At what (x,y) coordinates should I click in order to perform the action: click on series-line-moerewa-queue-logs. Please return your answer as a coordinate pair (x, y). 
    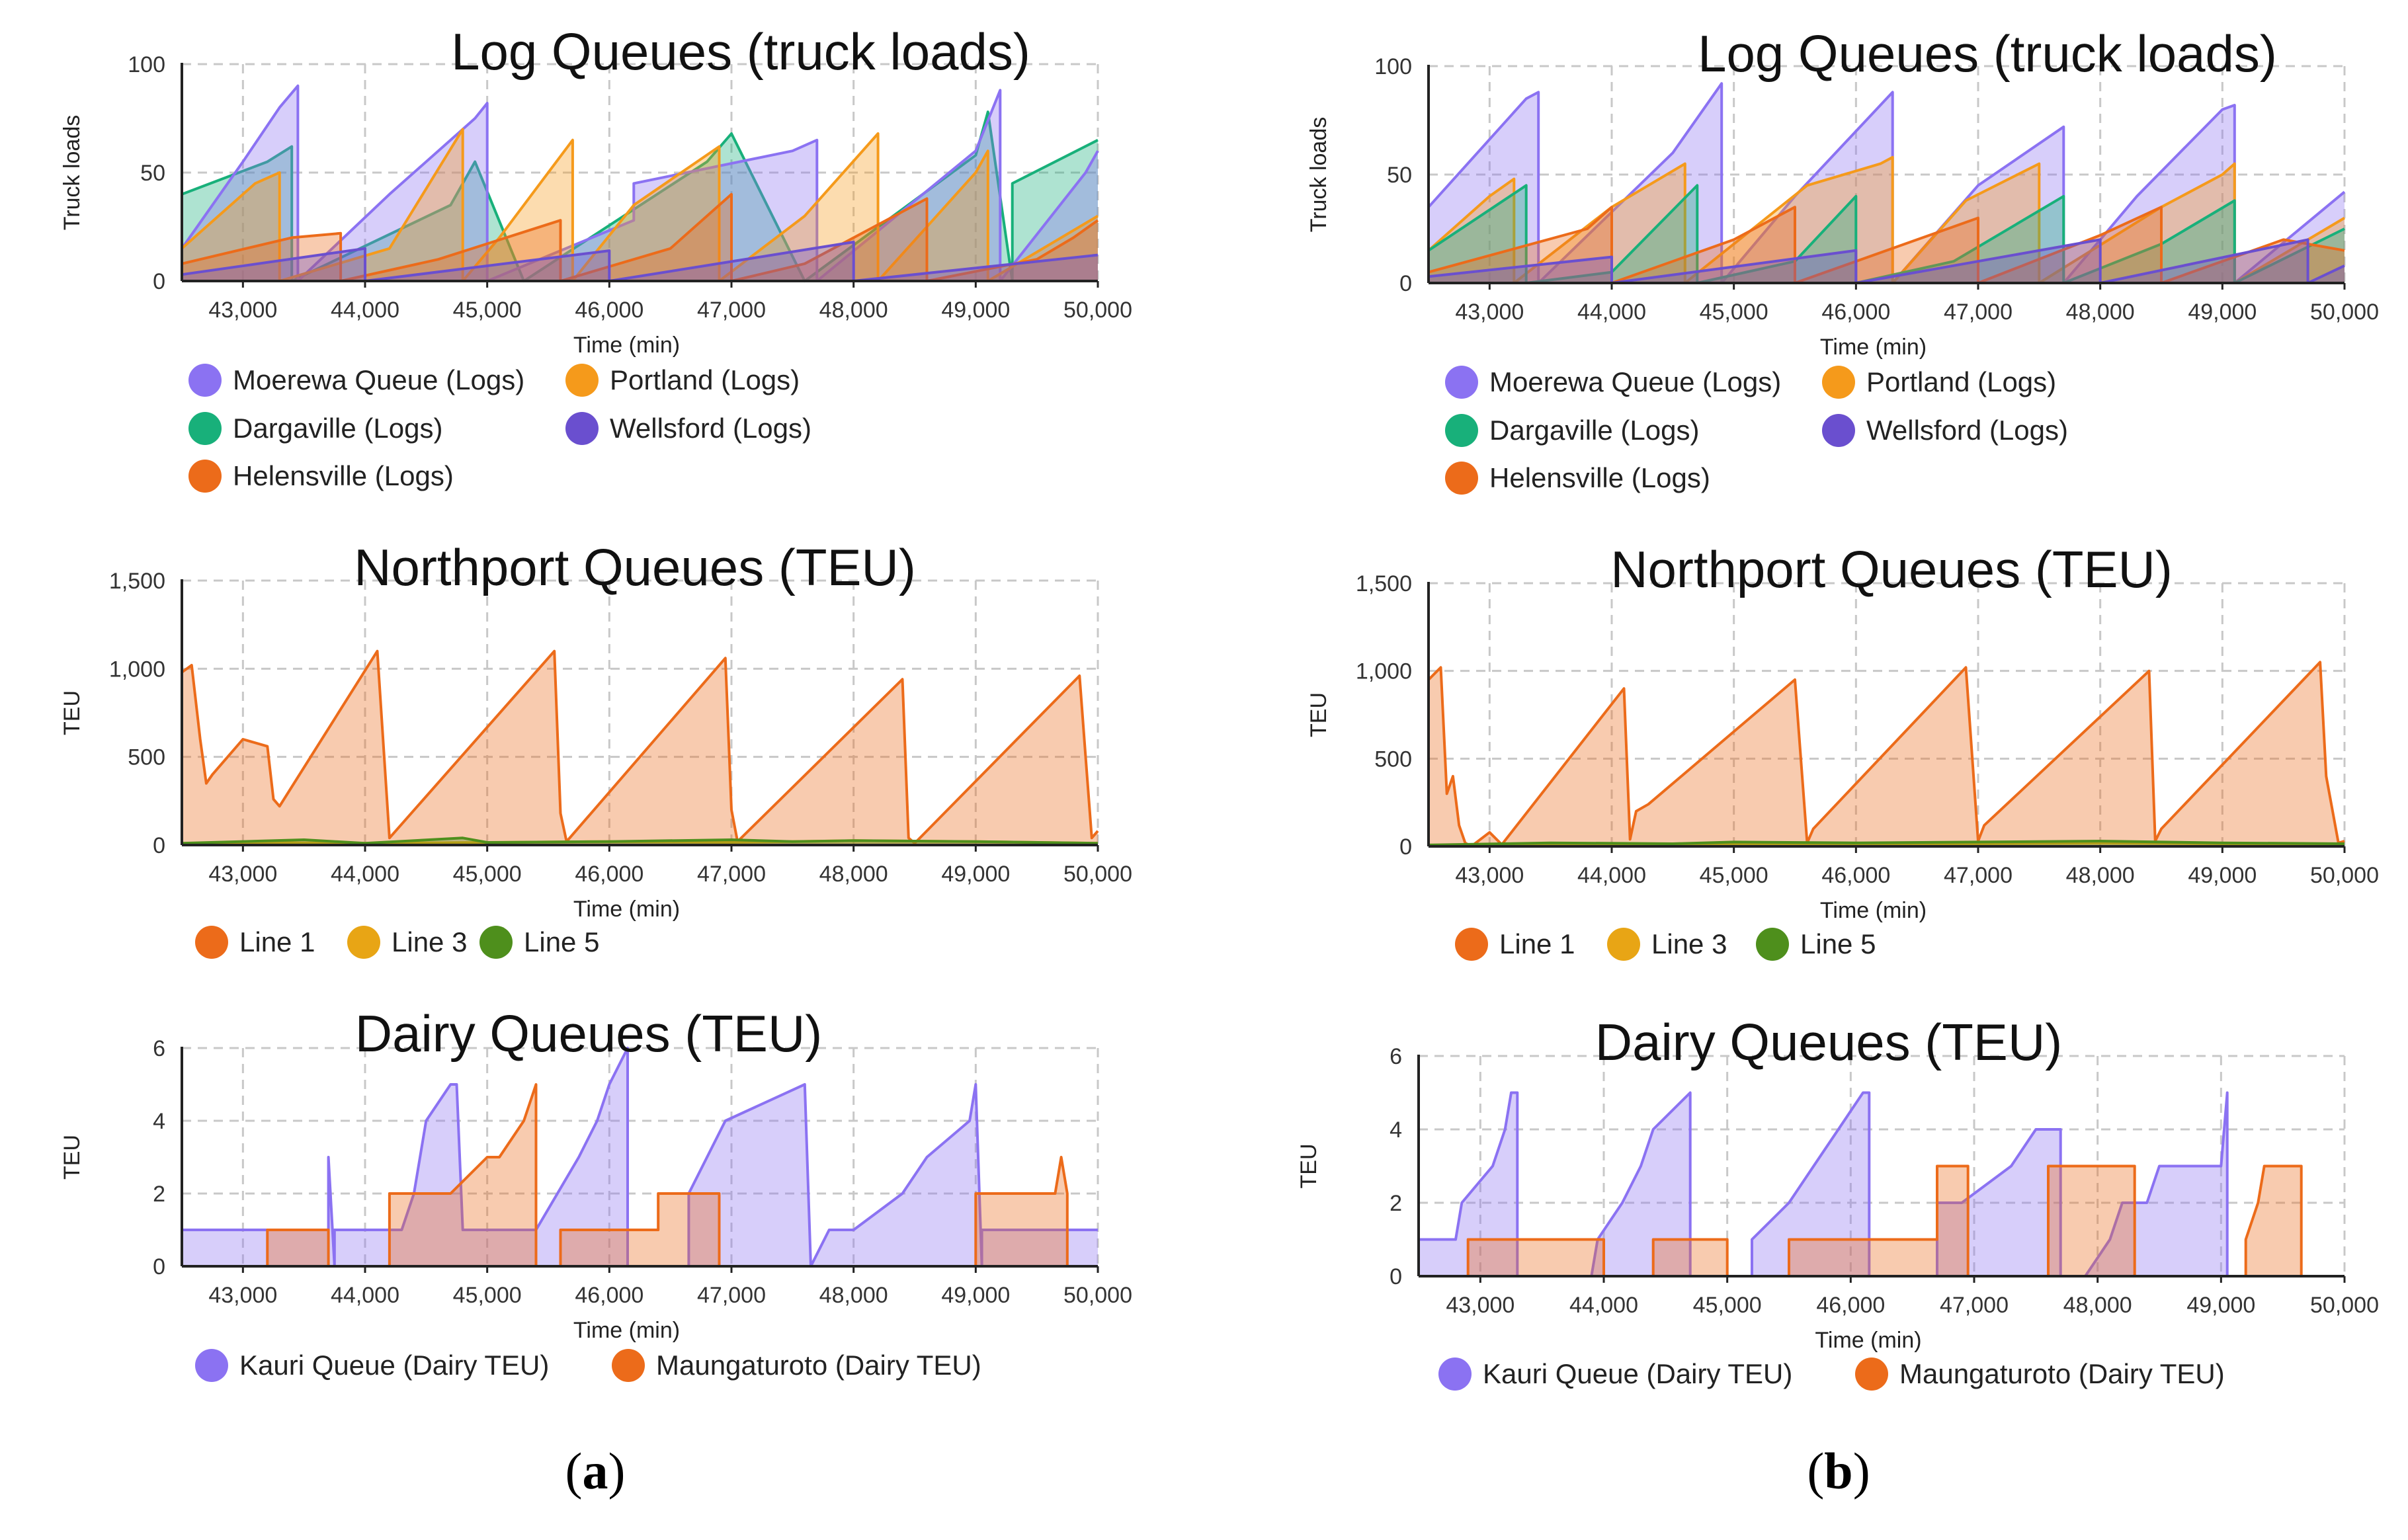
    Looking at the image, I should click on (640, 183).